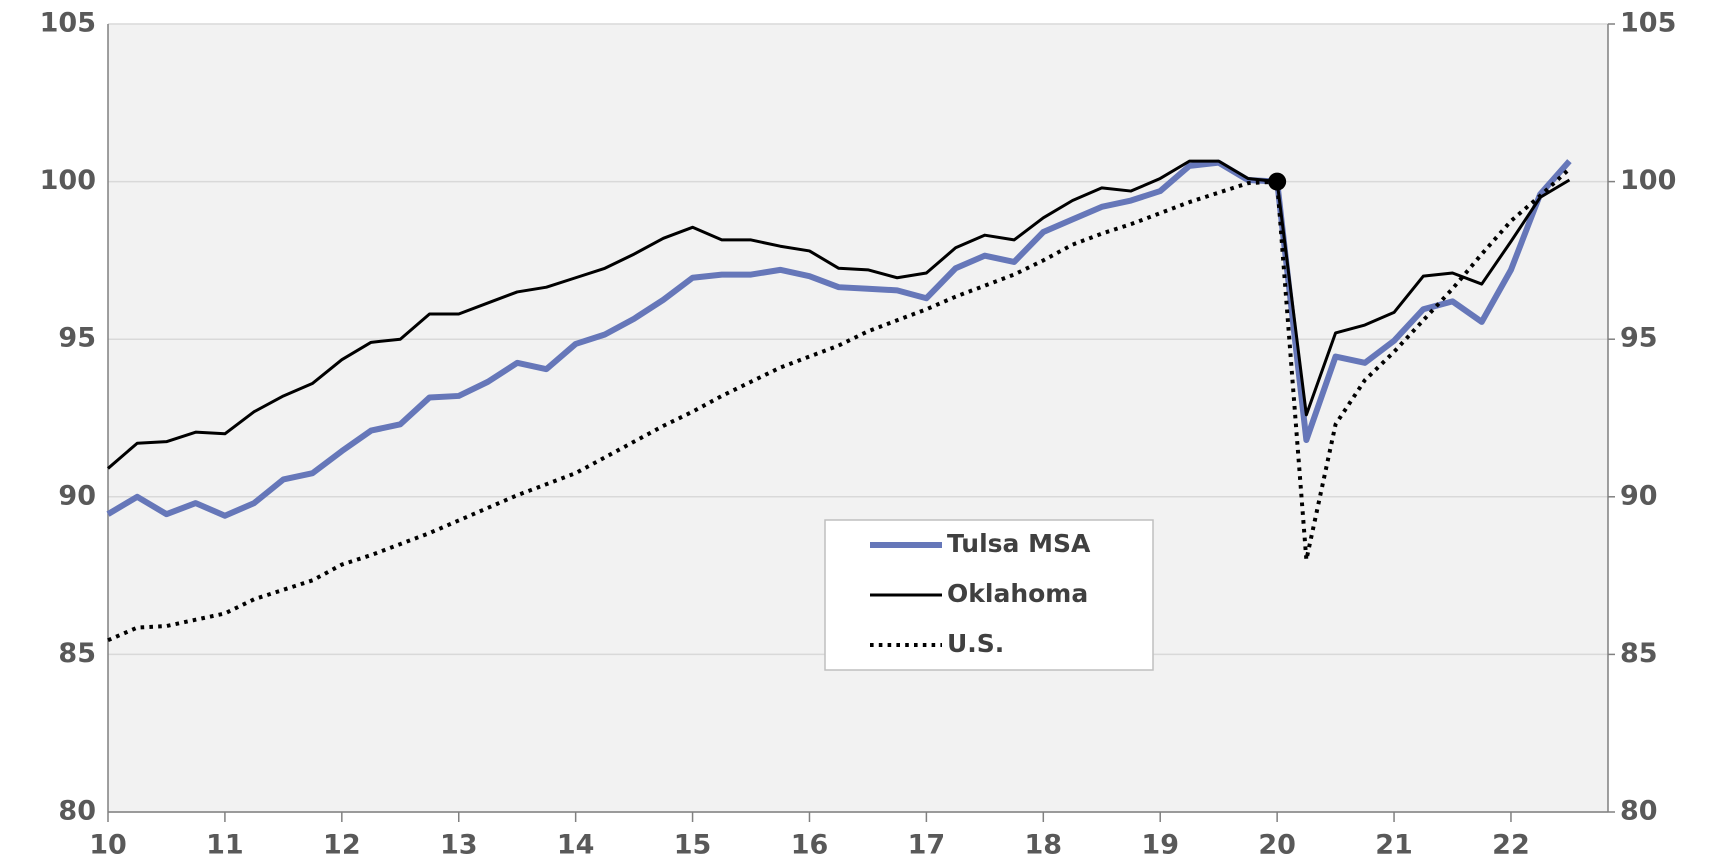 The height and width of the screenshot is (862, 1715). Describe the element at coordinates (1648, 23) in the screenshot. I see `y2-tick-label: 105` at that location.